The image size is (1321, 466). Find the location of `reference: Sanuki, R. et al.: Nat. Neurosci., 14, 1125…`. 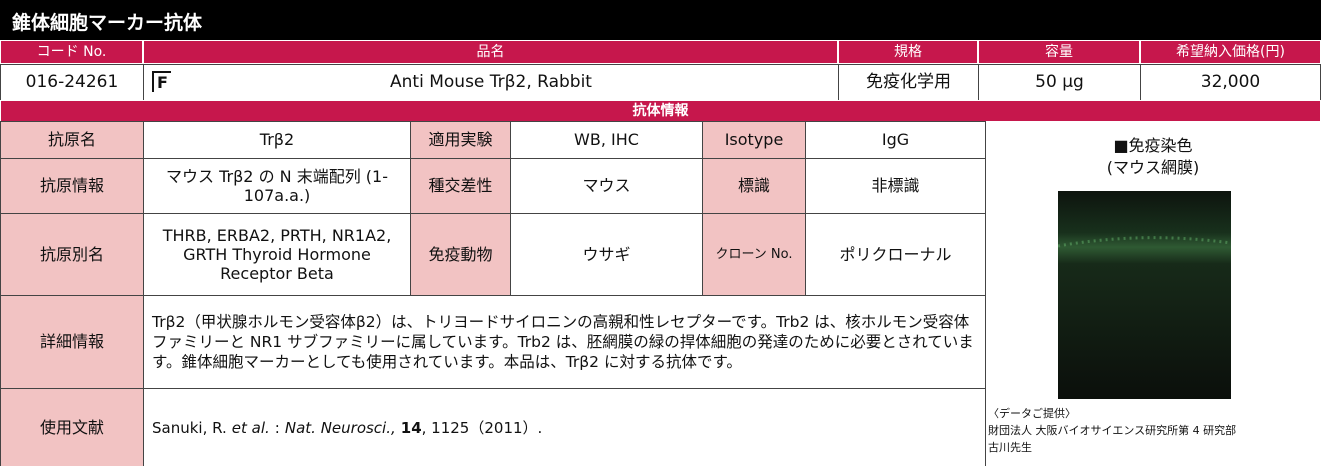

reference: Sanuki, R. et al.: Nat. Neurosci., 14, 1125… is located at coordinates (564, 427).